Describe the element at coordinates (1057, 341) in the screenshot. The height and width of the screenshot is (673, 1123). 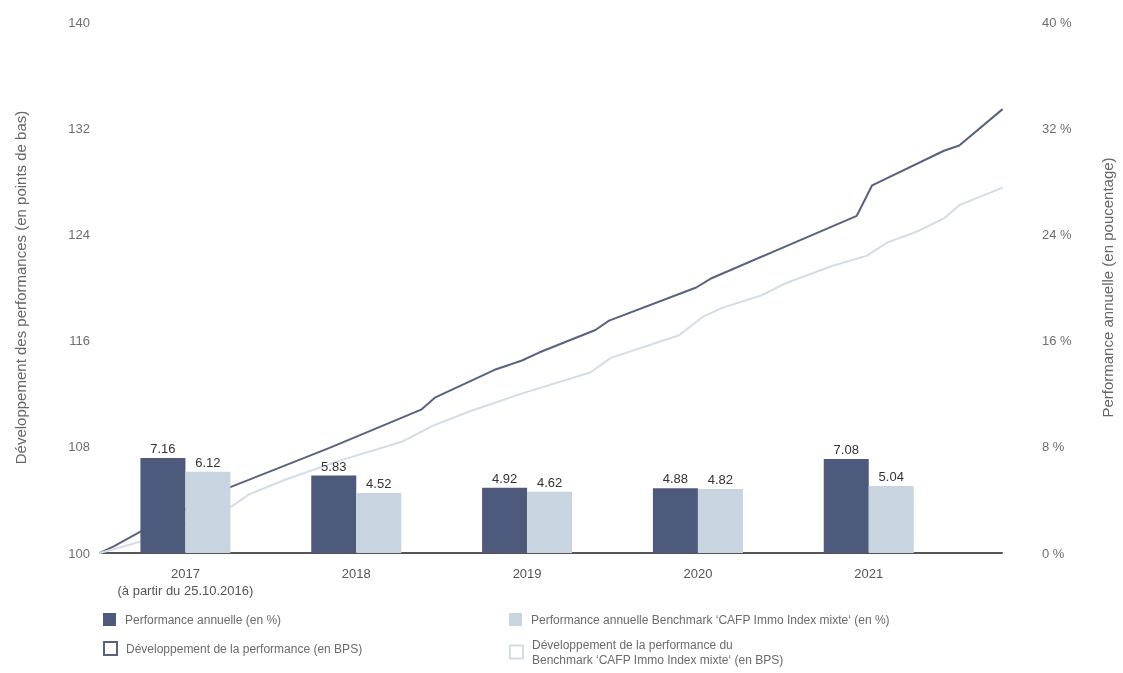
I see `y2-tick-label: 16 %` at that location.